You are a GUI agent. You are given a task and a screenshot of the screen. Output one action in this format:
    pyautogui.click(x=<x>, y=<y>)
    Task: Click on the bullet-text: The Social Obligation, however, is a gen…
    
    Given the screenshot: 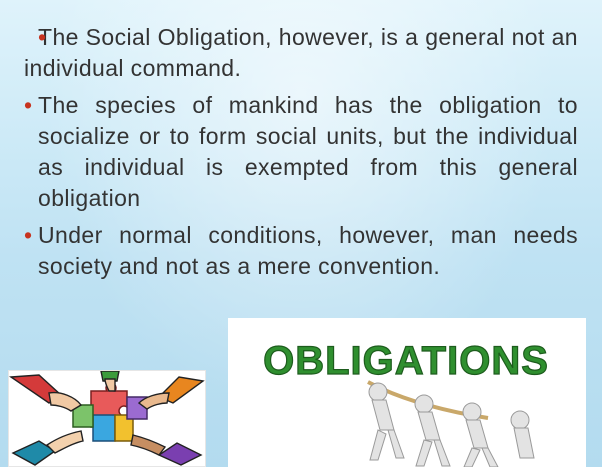 What is the action you would take?
    pyautogui.click(x=301, y=52)
    